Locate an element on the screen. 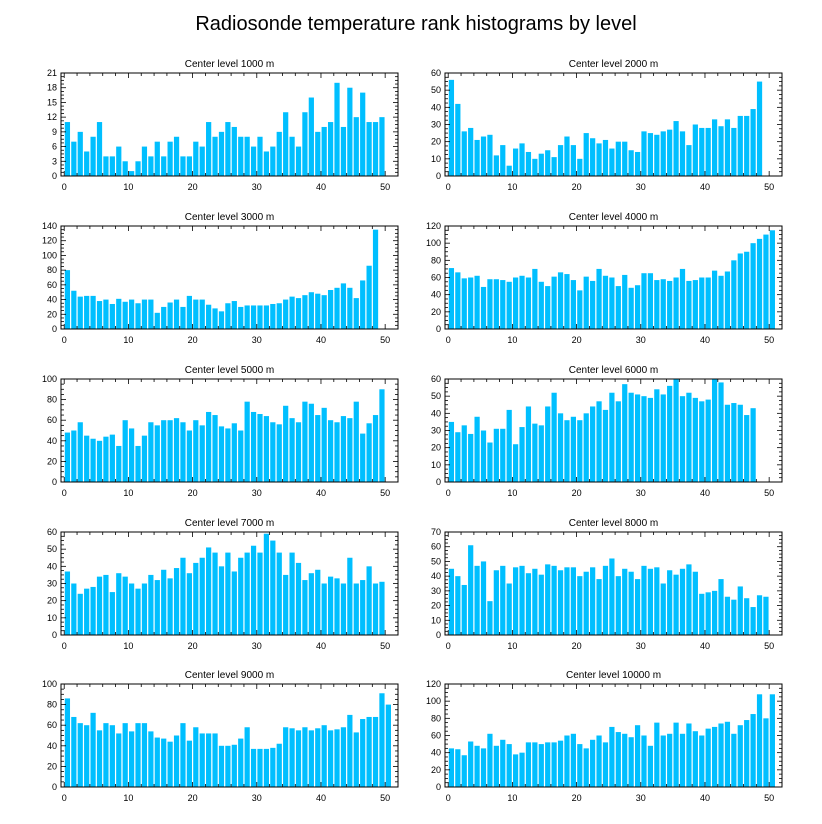 This screenshot has height=824, width=822. panel-title: Center level 2000 m is located at coordinates (614, 64).